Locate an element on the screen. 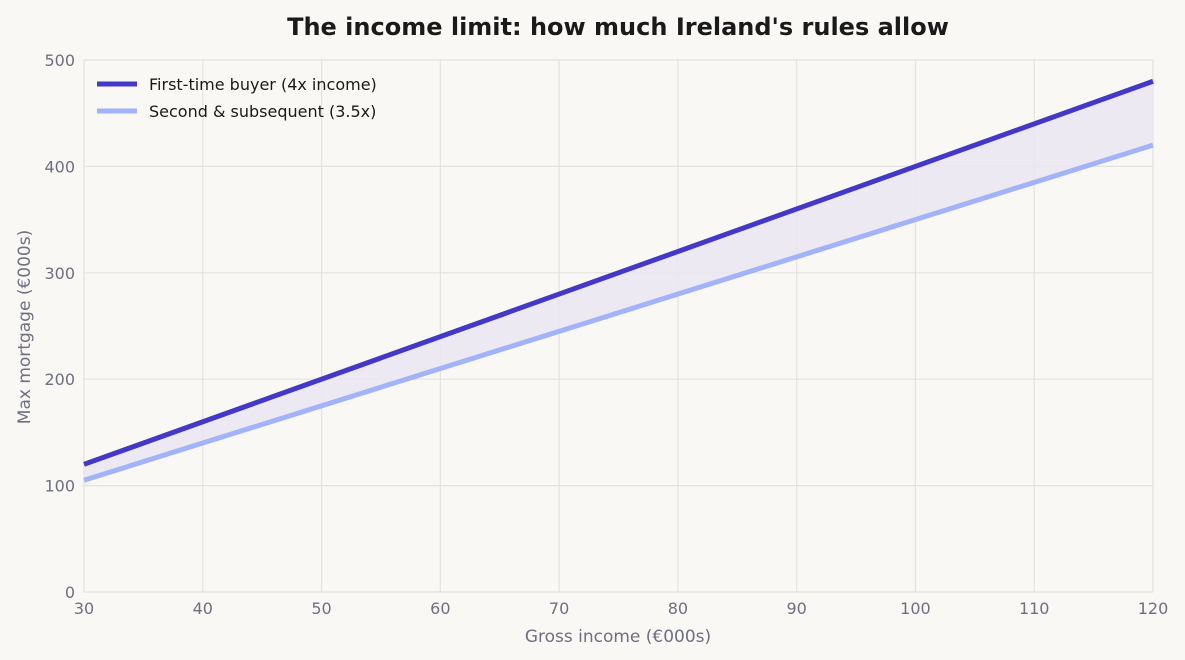  x-tick-label: 60 is located at coordinates (440, 608).